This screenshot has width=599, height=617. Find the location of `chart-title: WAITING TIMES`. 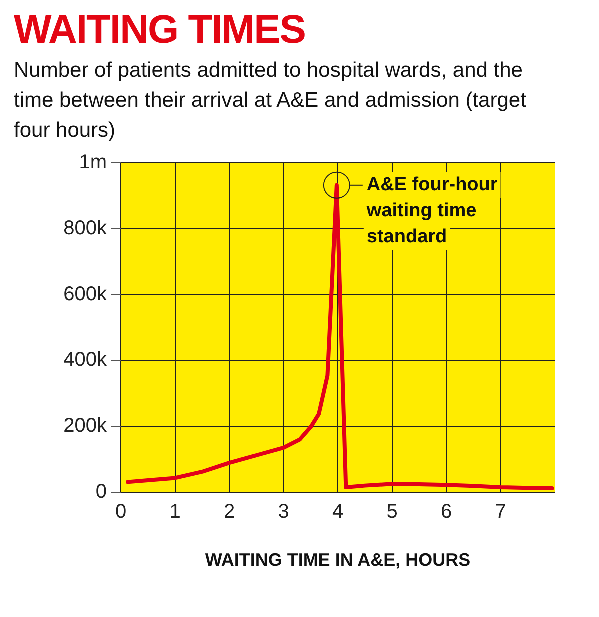

chart-title: WAITING TIMES is located at coordinates (160, 30).